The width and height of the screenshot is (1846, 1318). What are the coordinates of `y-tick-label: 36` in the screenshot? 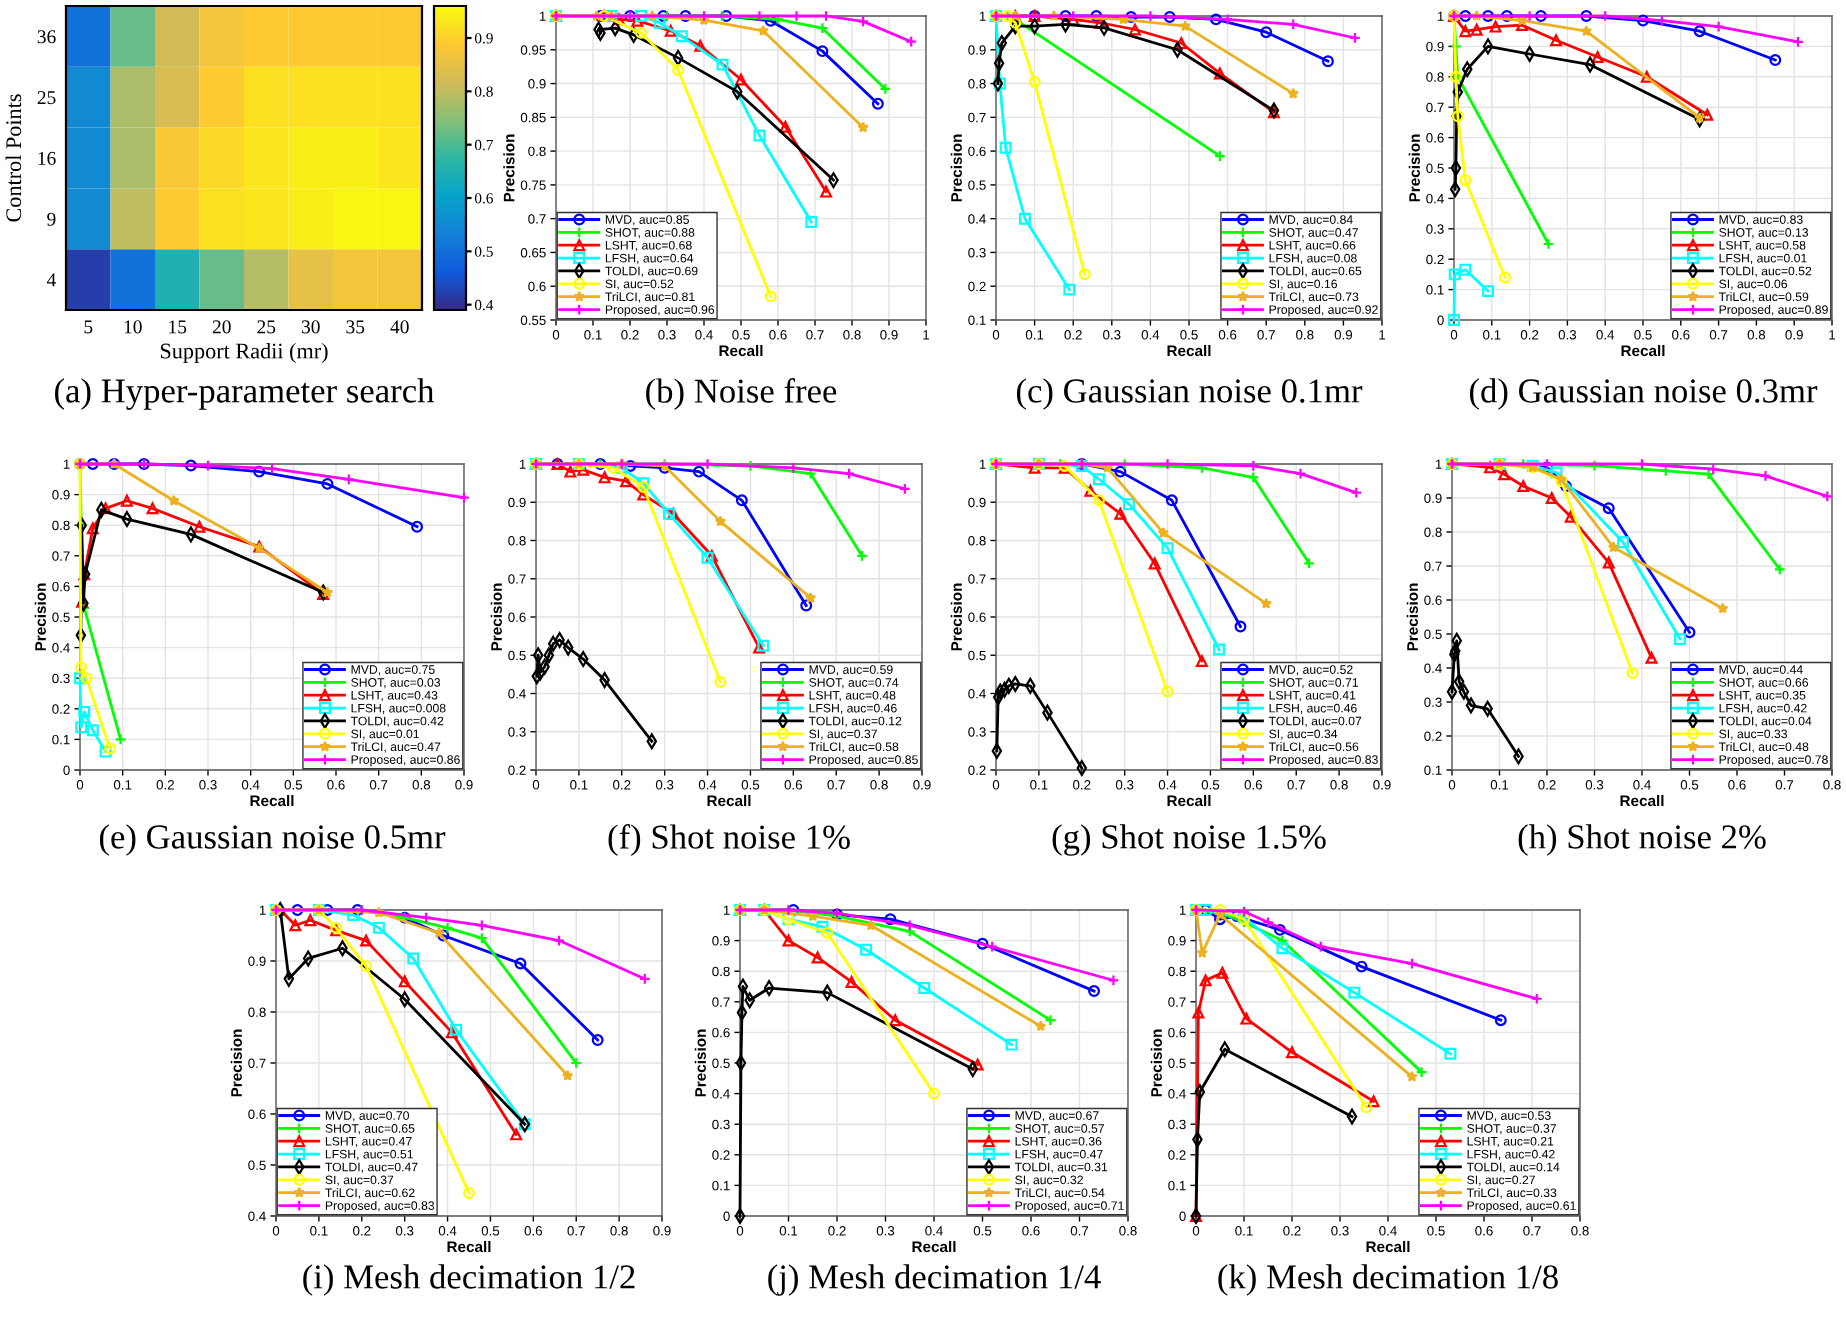 It's located at (46, 37).